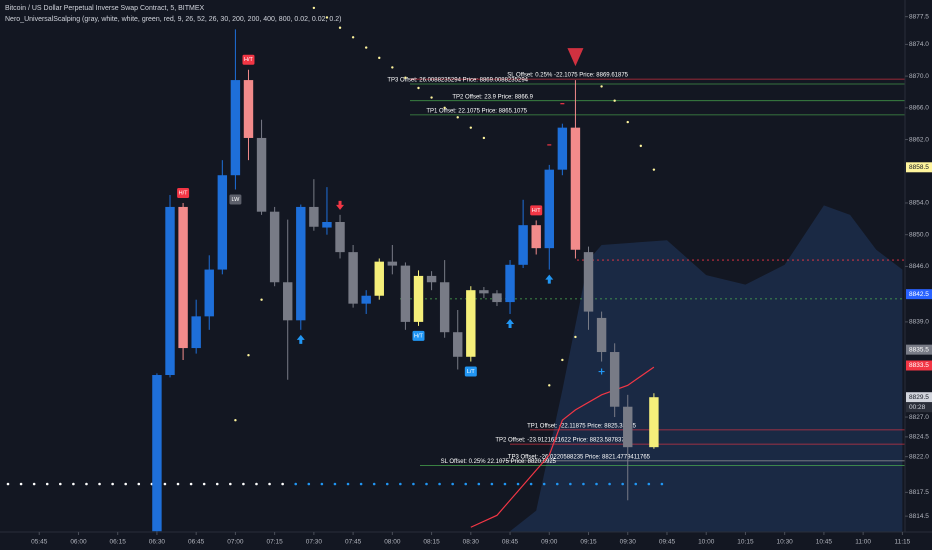 This screenshot has height=550, width=932. Describe the element at coordinates (919, 266) in the screenshot. I see `y-tick-label: 8846.0` at that location.